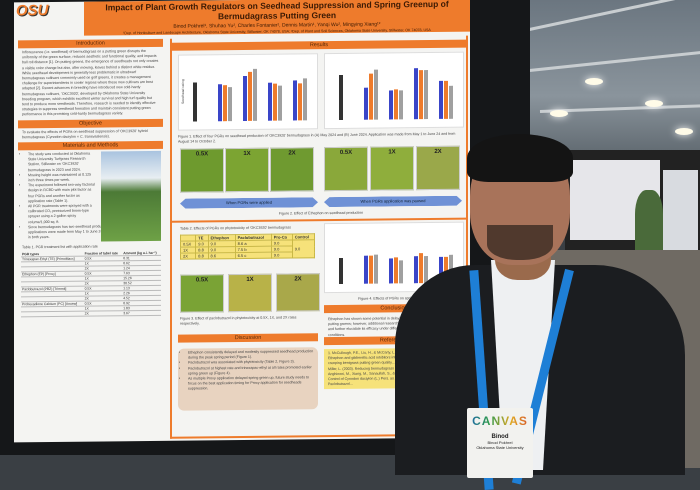  What do you see at coordinates (183, 92) in the screenshot?
I see `figure1a-y-axis-label: Seedhead rating` at bounding box center [183, 92].